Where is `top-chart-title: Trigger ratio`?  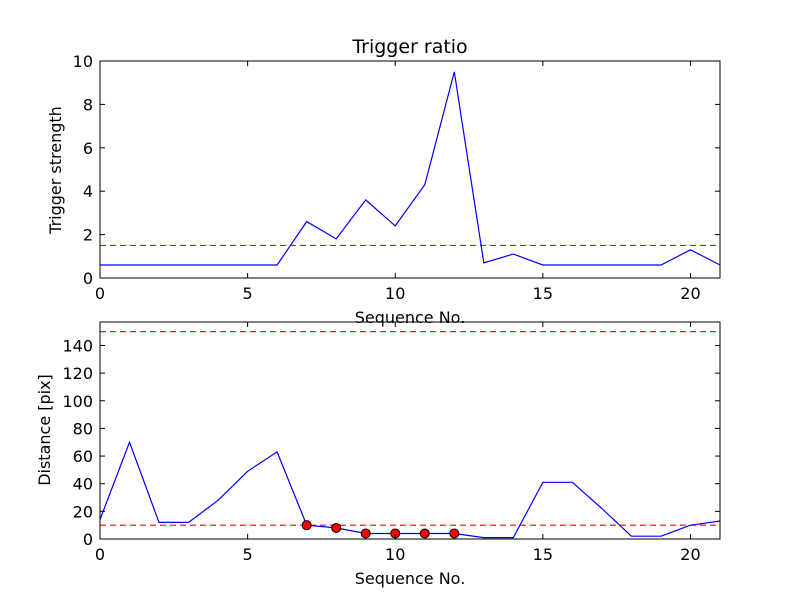 top-chart-title: Trigger ratio is located at coordinates (409, 47).